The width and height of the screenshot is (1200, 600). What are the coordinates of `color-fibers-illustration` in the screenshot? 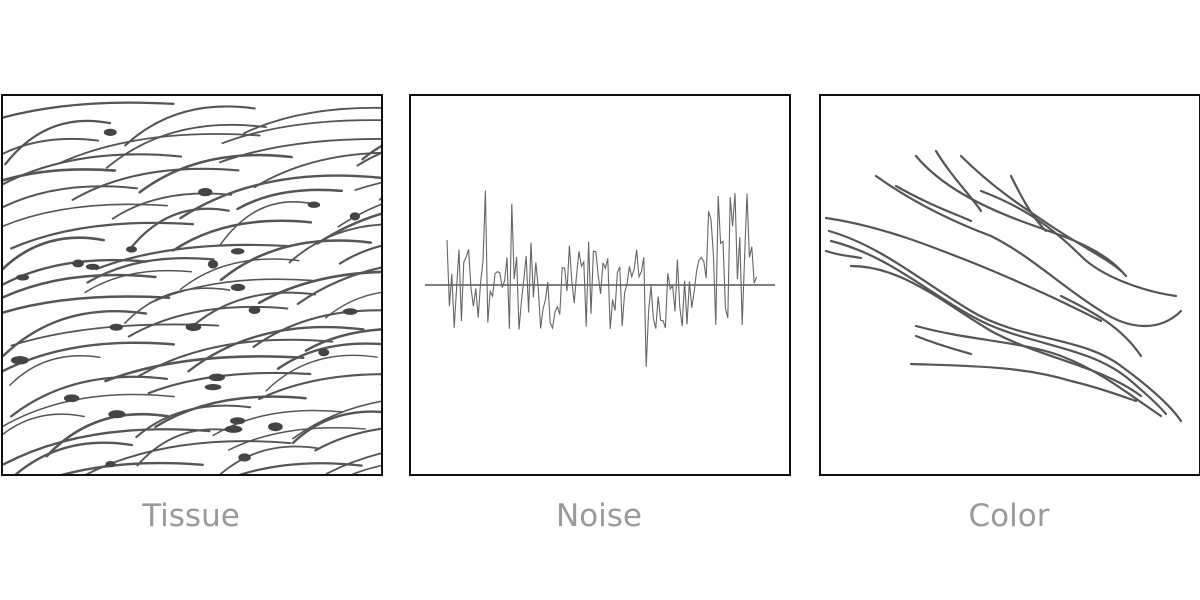 It's located at (1003, 286).